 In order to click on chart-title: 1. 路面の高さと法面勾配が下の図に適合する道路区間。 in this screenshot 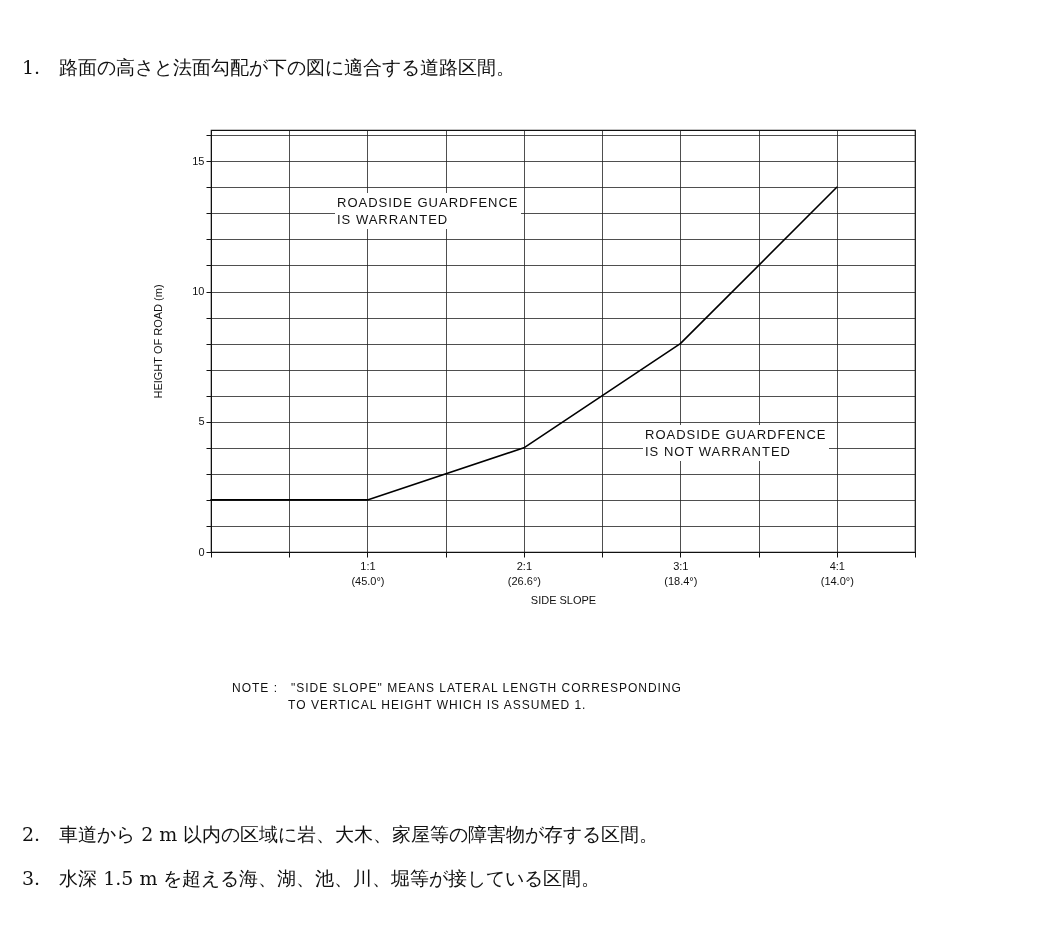, I will do `click(269, 67)`.